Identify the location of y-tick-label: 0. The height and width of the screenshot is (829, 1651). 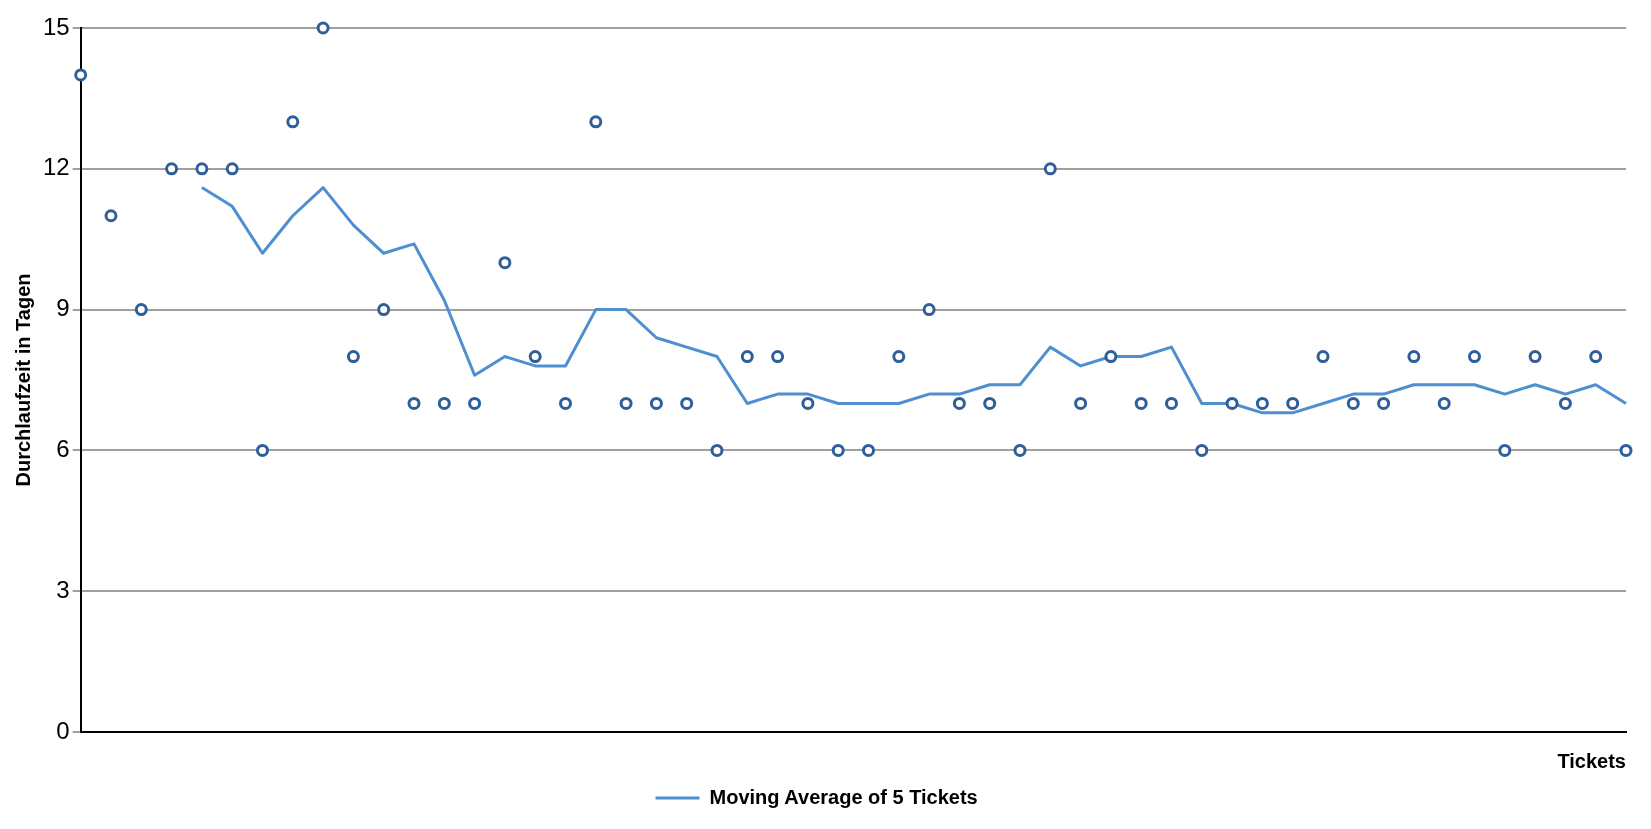
(63, 730).